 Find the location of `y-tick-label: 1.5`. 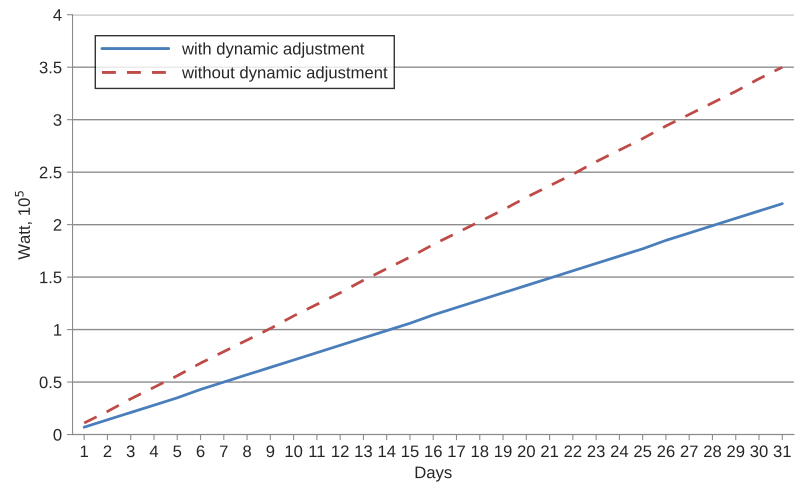

y-tick-label: 1.5 is located at coordinates (51, 278).